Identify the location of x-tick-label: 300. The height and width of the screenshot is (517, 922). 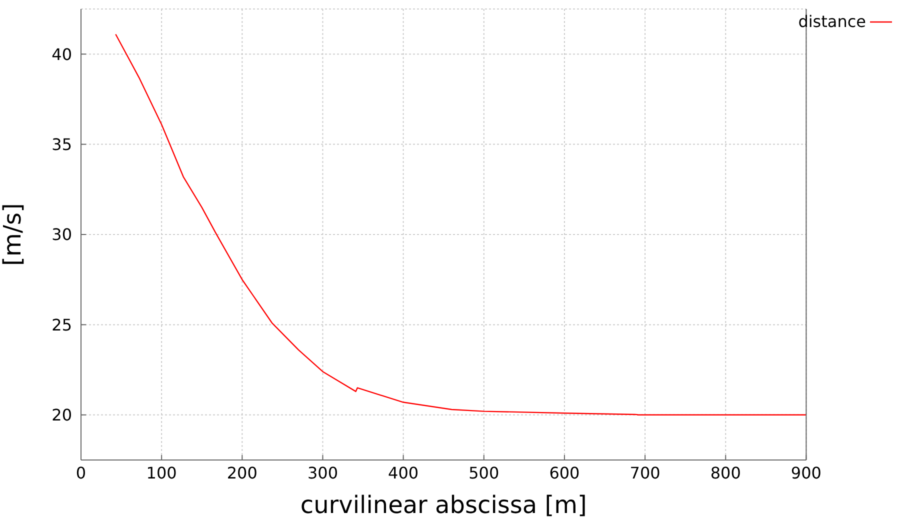
(322, 472).